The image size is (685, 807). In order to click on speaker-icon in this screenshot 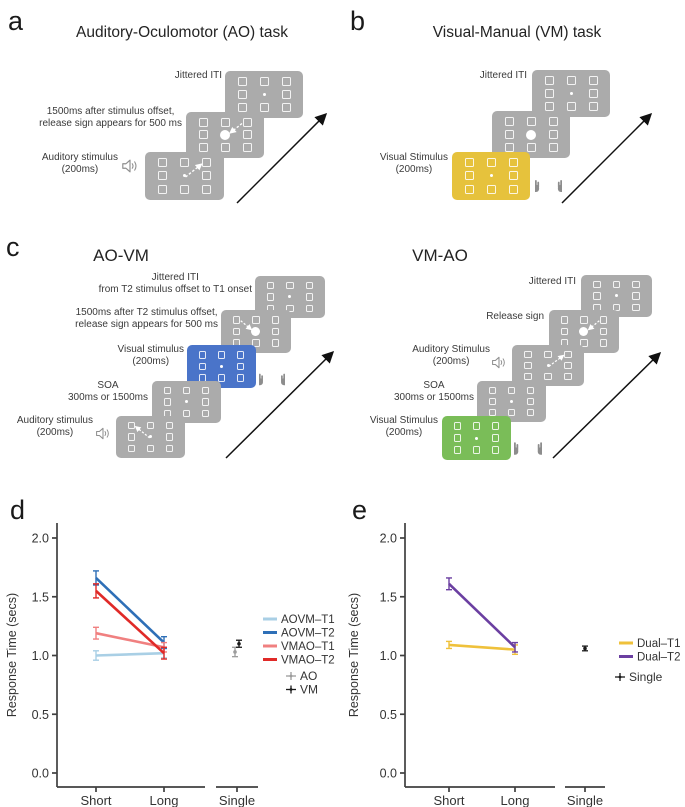, I will do `click(499, 362)`.